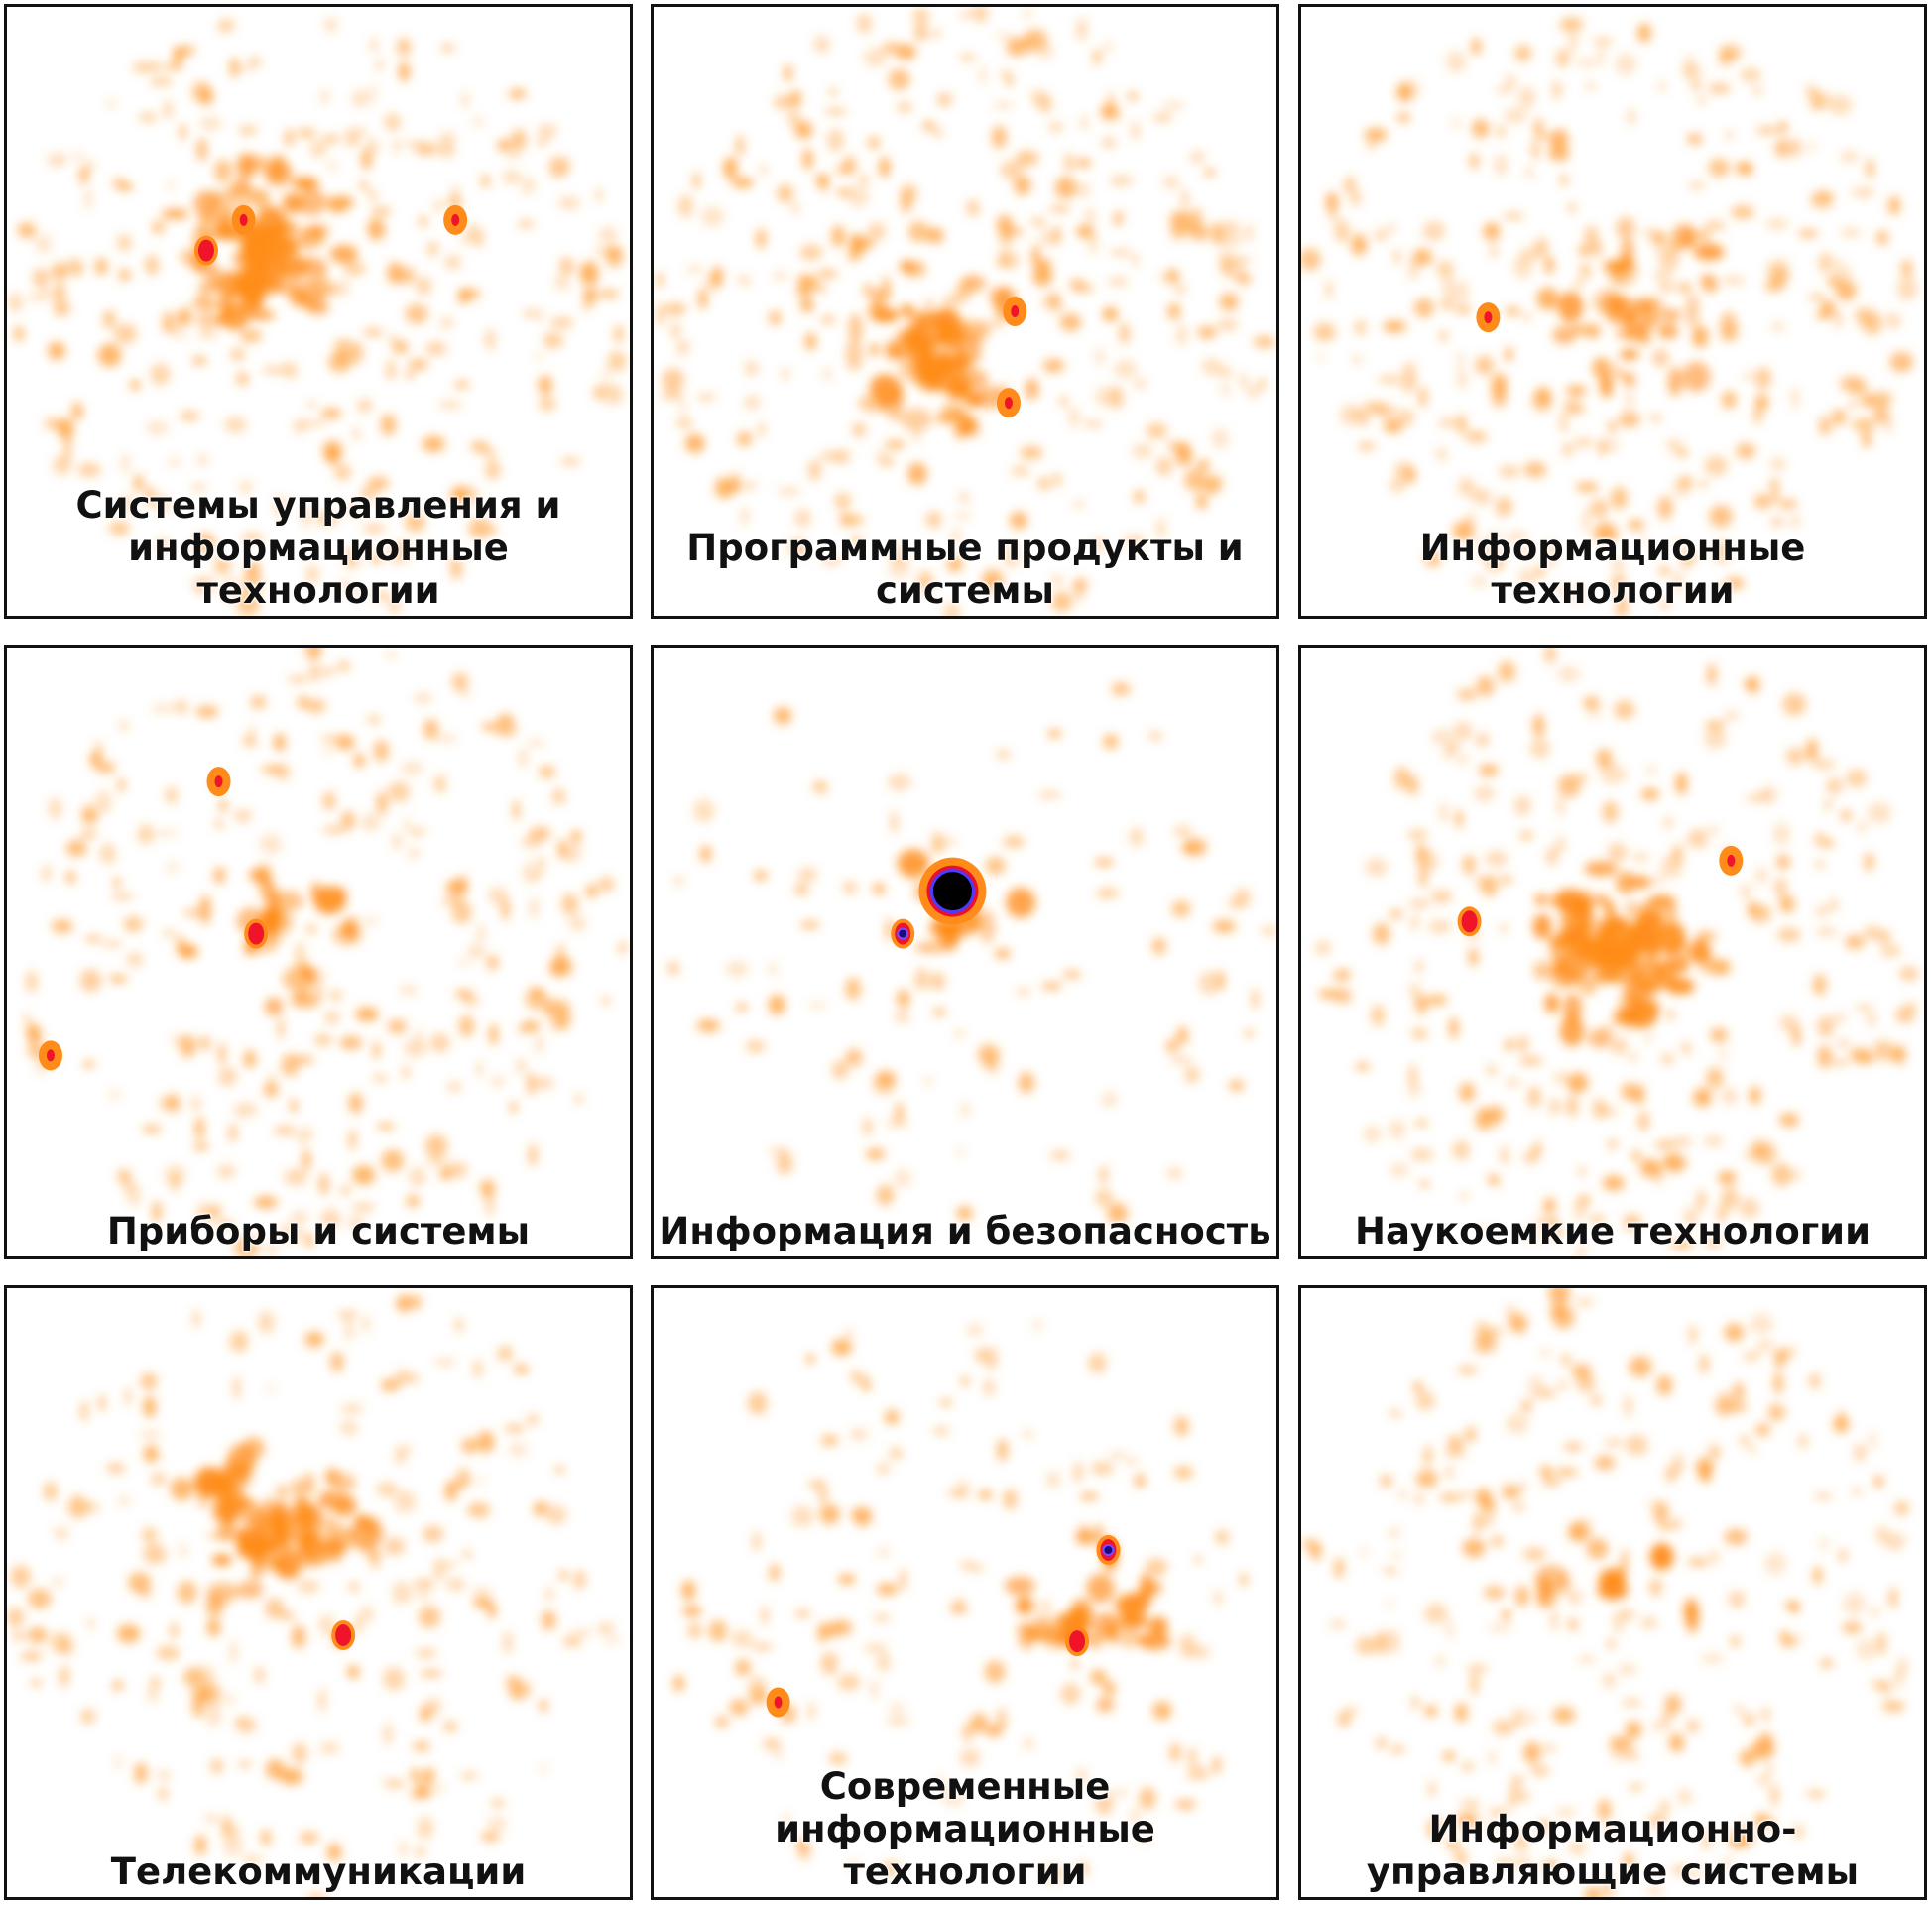 This screenshot has width=1932, height=1906. I want to click on label-line: Современные, so click(965, 1786).